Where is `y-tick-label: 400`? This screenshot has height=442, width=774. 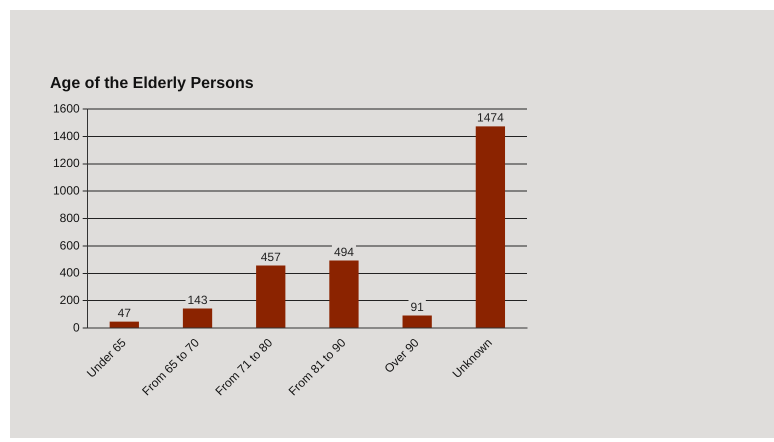 y-tick-label: 400 is located at coordinates (70, 273).